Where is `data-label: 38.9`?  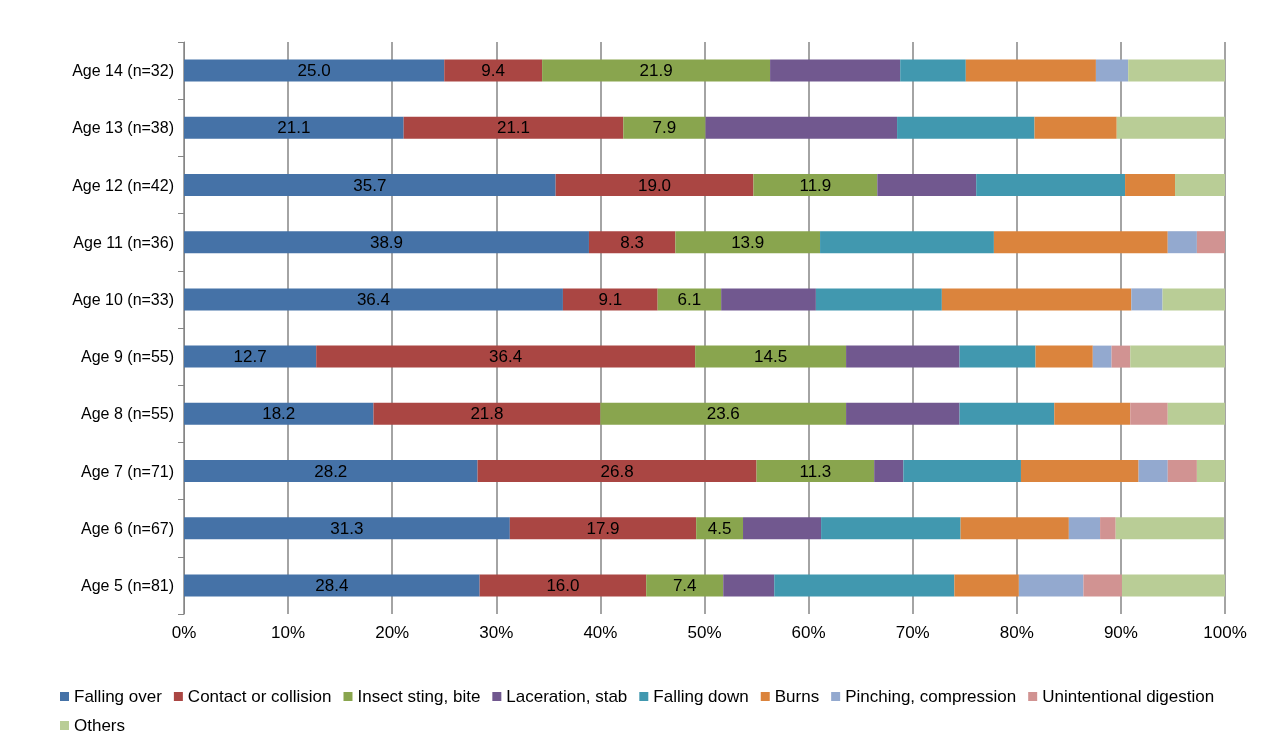 data-label: 38.9 is located at coordinates (386, 242).